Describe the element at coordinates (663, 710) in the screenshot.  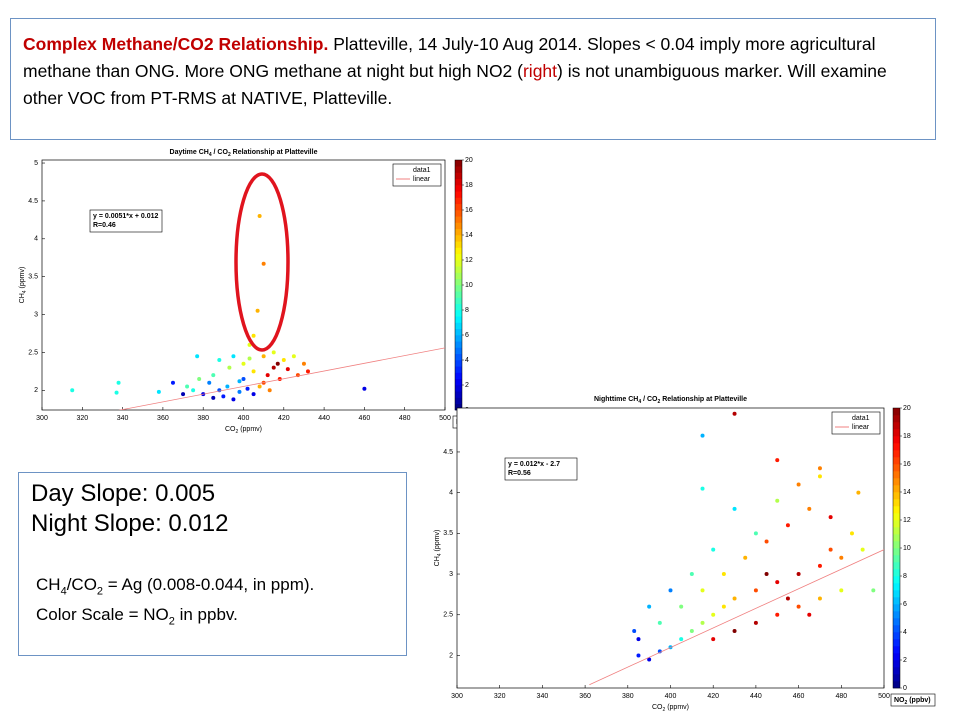
I see `x-axis-label-sub: 2` at that location.